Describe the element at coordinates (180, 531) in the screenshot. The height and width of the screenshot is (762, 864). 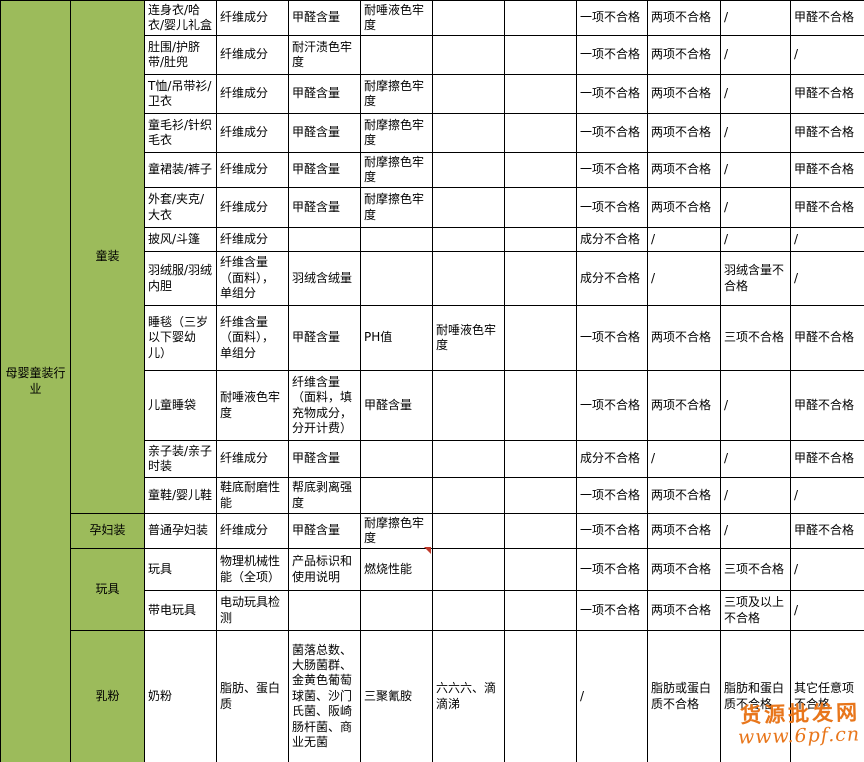
I see `product-cell: 普通孕妇装` at that location.